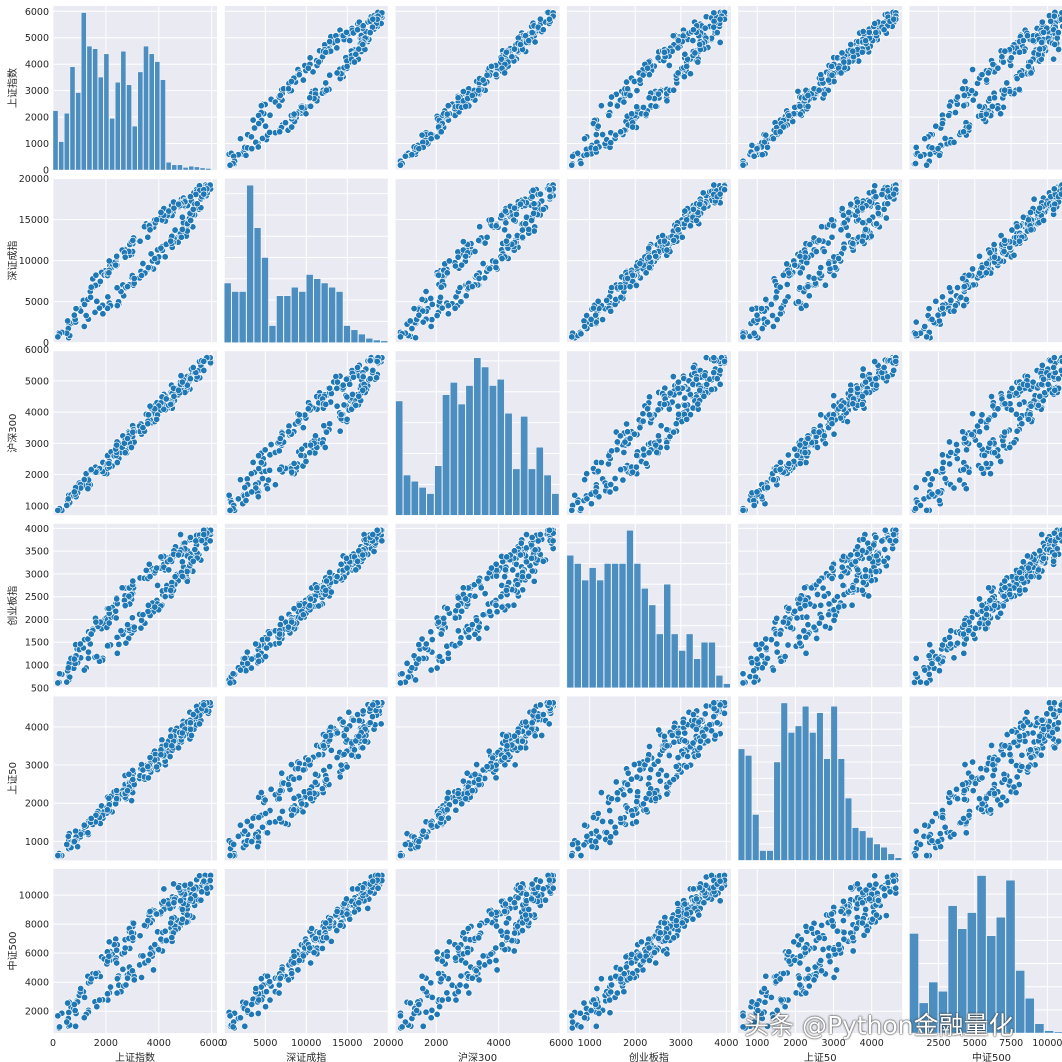 The height and width of the screenshot is (1062, 1062). What do you see at coordinates (37, 643) in the screenshot?
I see `y-tick-label: 1500` at bounding box center [37, 643].